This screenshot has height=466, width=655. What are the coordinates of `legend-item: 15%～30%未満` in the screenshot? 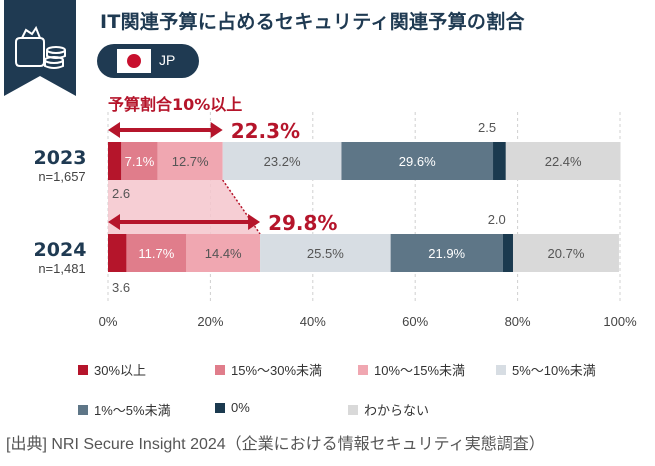 It's located at (268, 369).